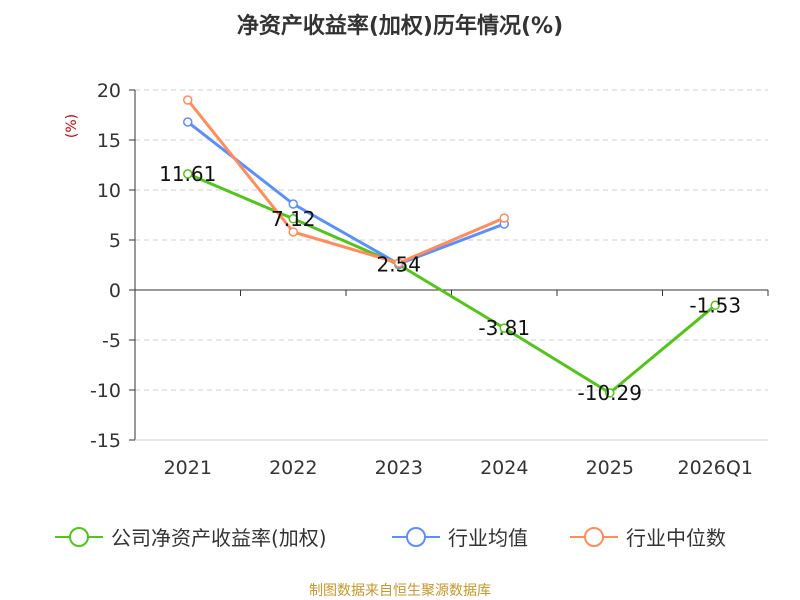  What do you see at coordinates (111, 341) in the screenshot?
I see `y-tick-label: -5` at bounding box center [111, 341].